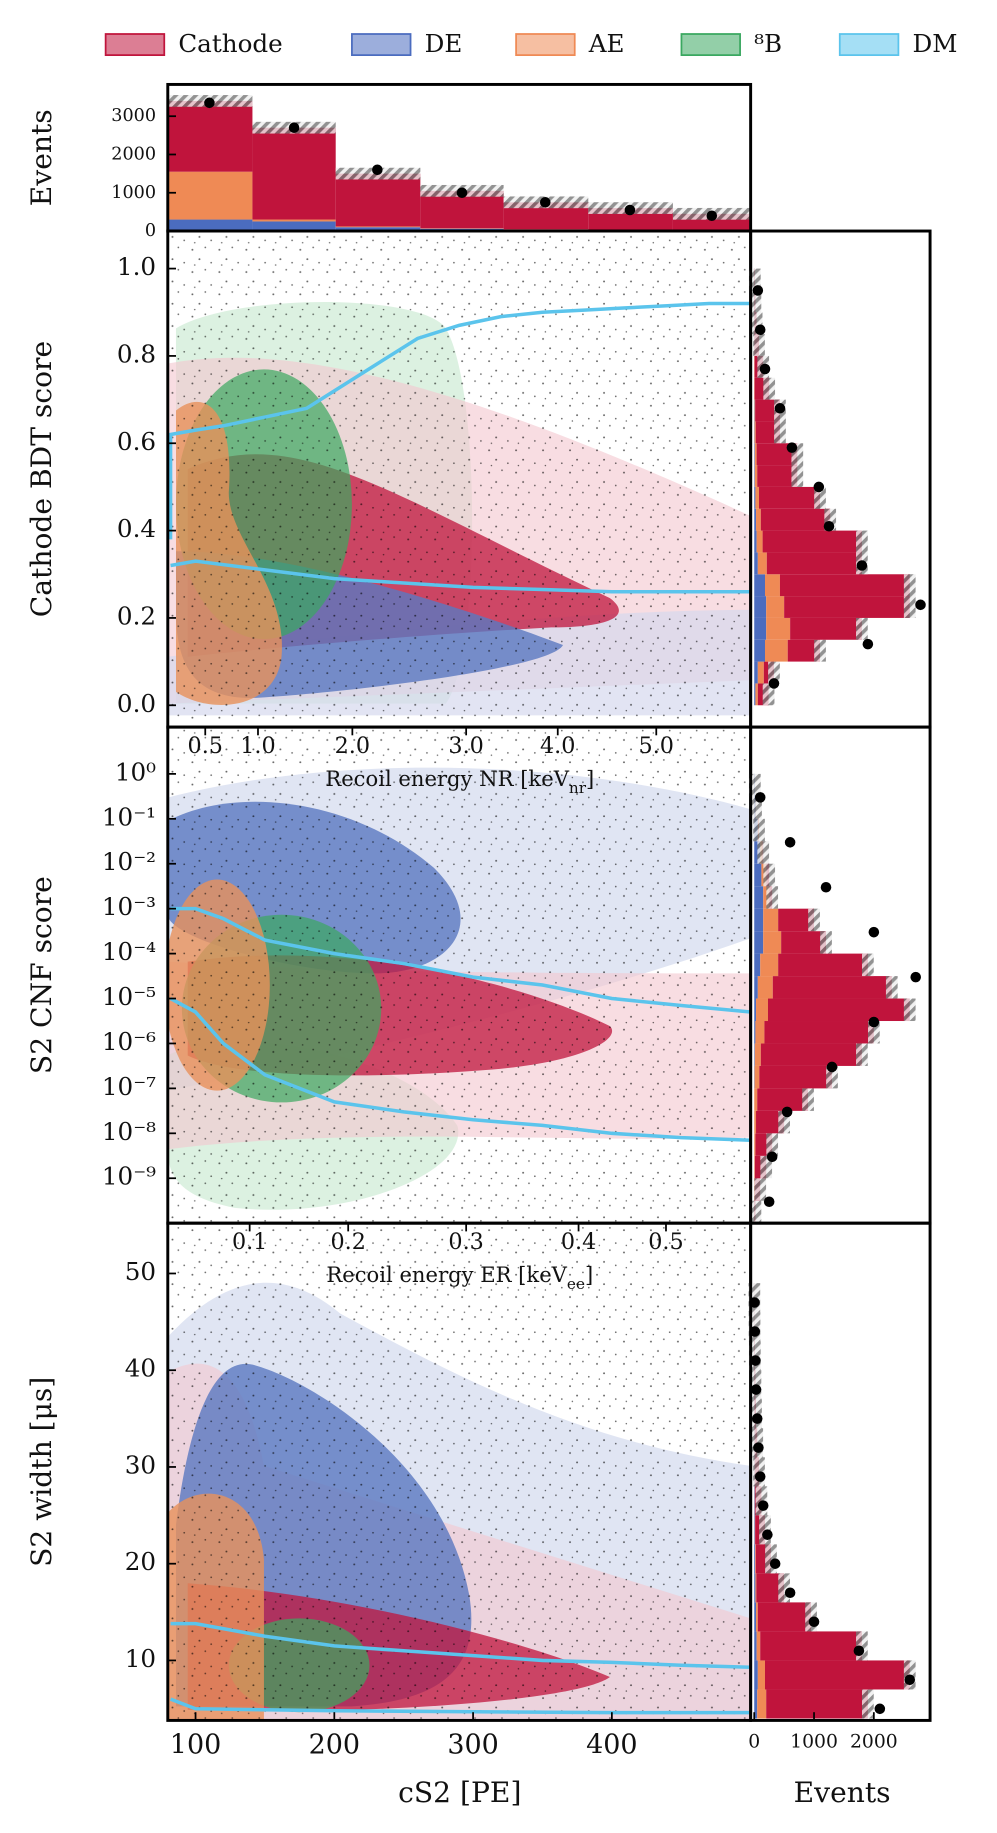  Describe the element at coordinates (136, 528) in the screenshot. I see `y-tick-label: 0.4` at that location.